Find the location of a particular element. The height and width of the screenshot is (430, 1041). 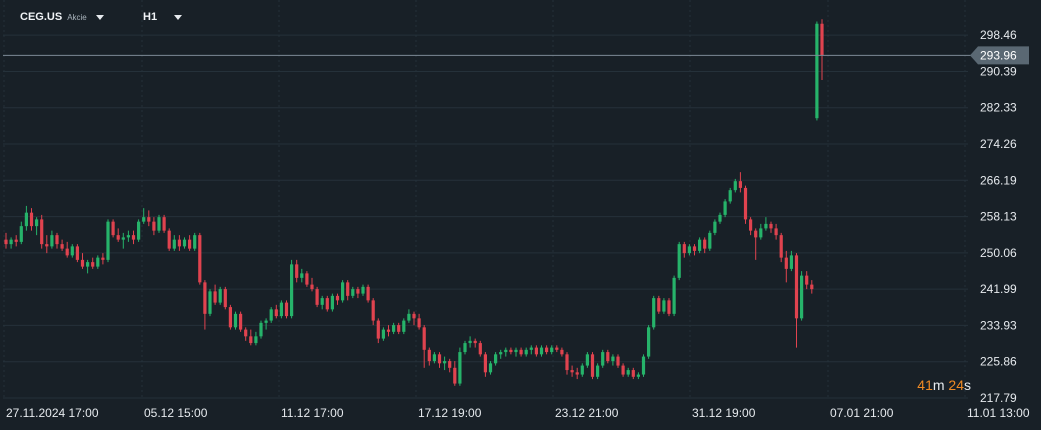

x-tick-label: 11.12 17:00 is located at coordinates (312, 413).